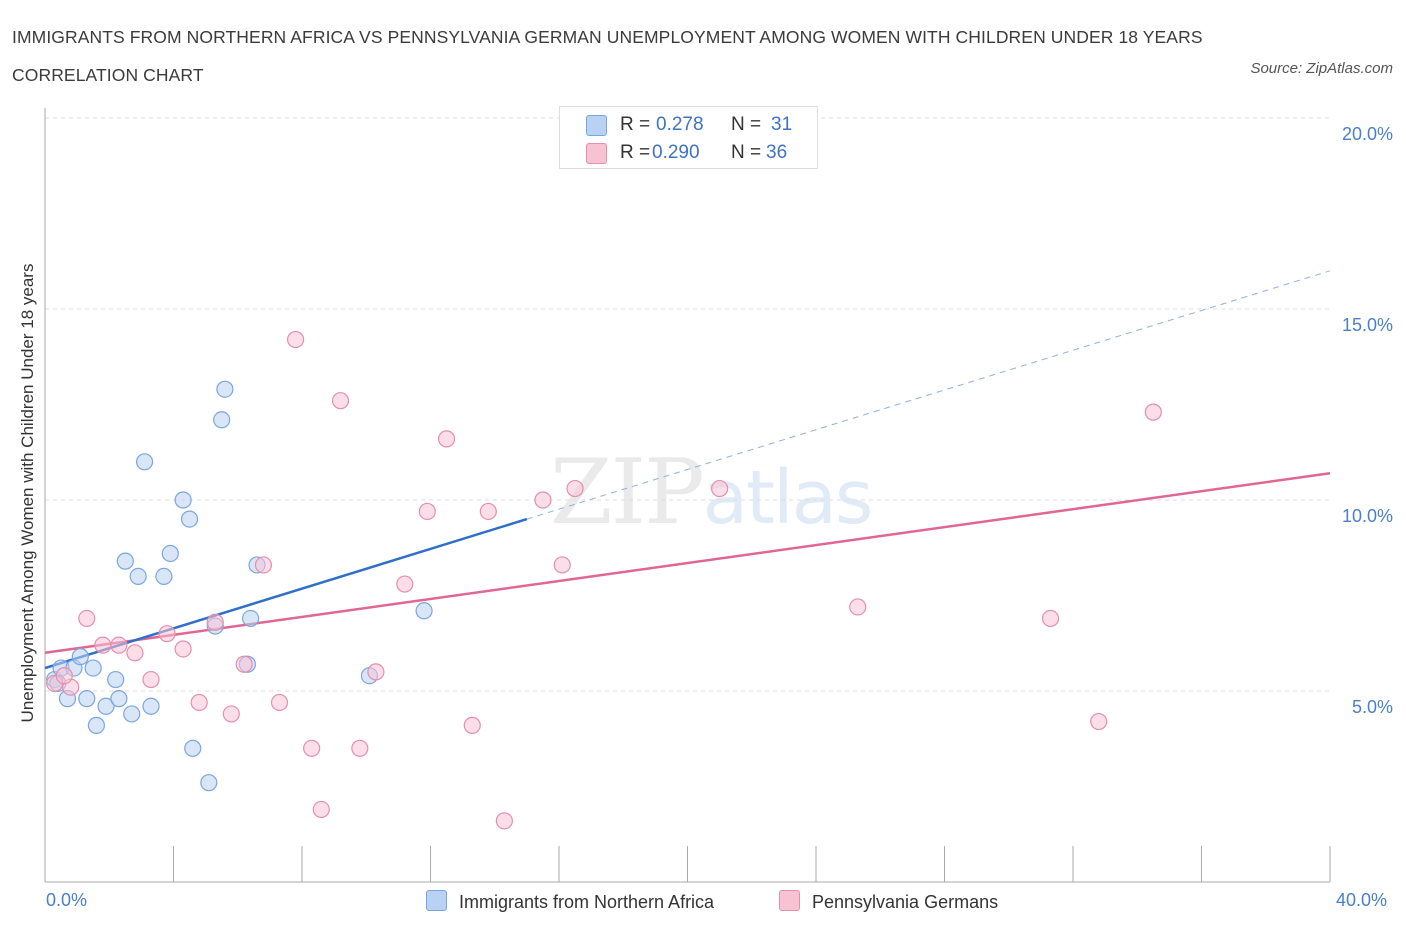 The width and height of the screenshot is (1406, 930). What do you see at coordinates (777, 152) in the screenshot?
I see `legend-n-value: 36` at bounding box center [777, 152].